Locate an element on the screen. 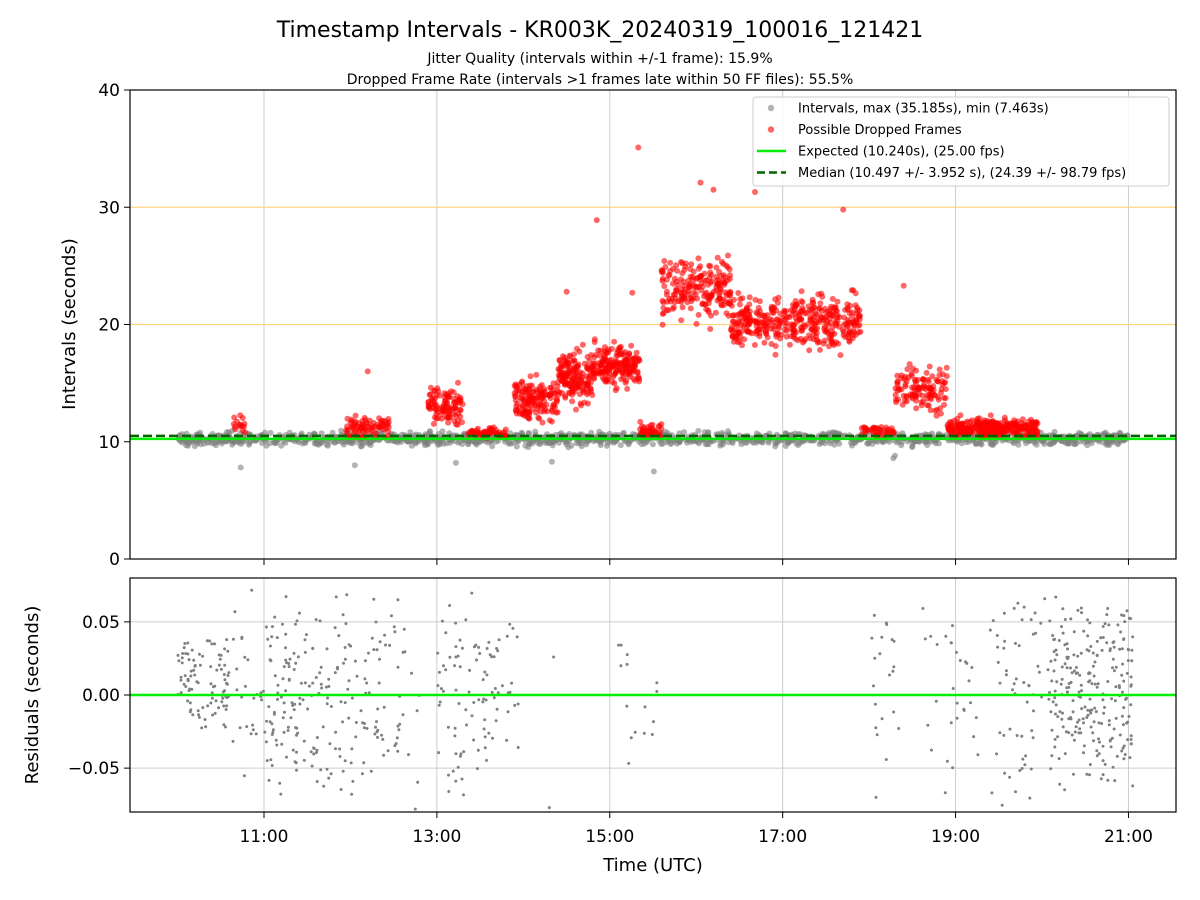 The height and width of the screenshot is (900, 1200). intervals-x-ticks is located at coordinates (696, 562).